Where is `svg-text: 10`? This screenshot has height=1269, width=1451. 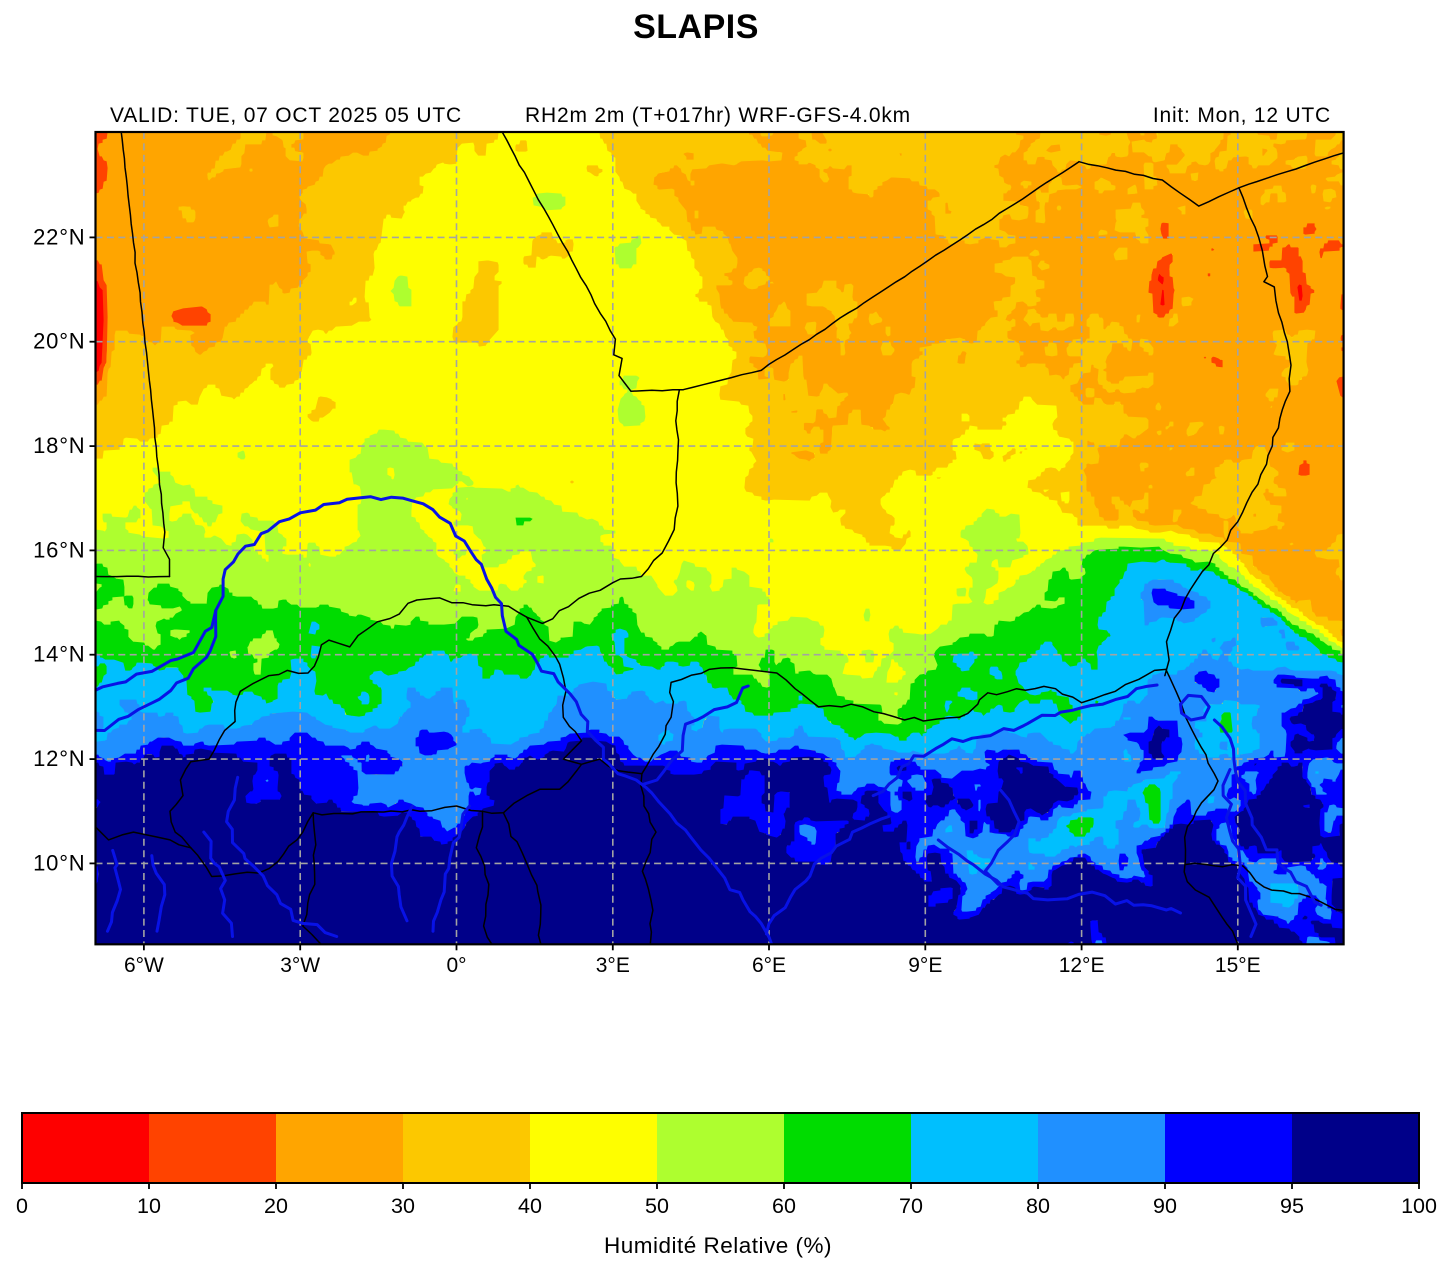
svg-text: 10 is located at coordinates (149, 1206).